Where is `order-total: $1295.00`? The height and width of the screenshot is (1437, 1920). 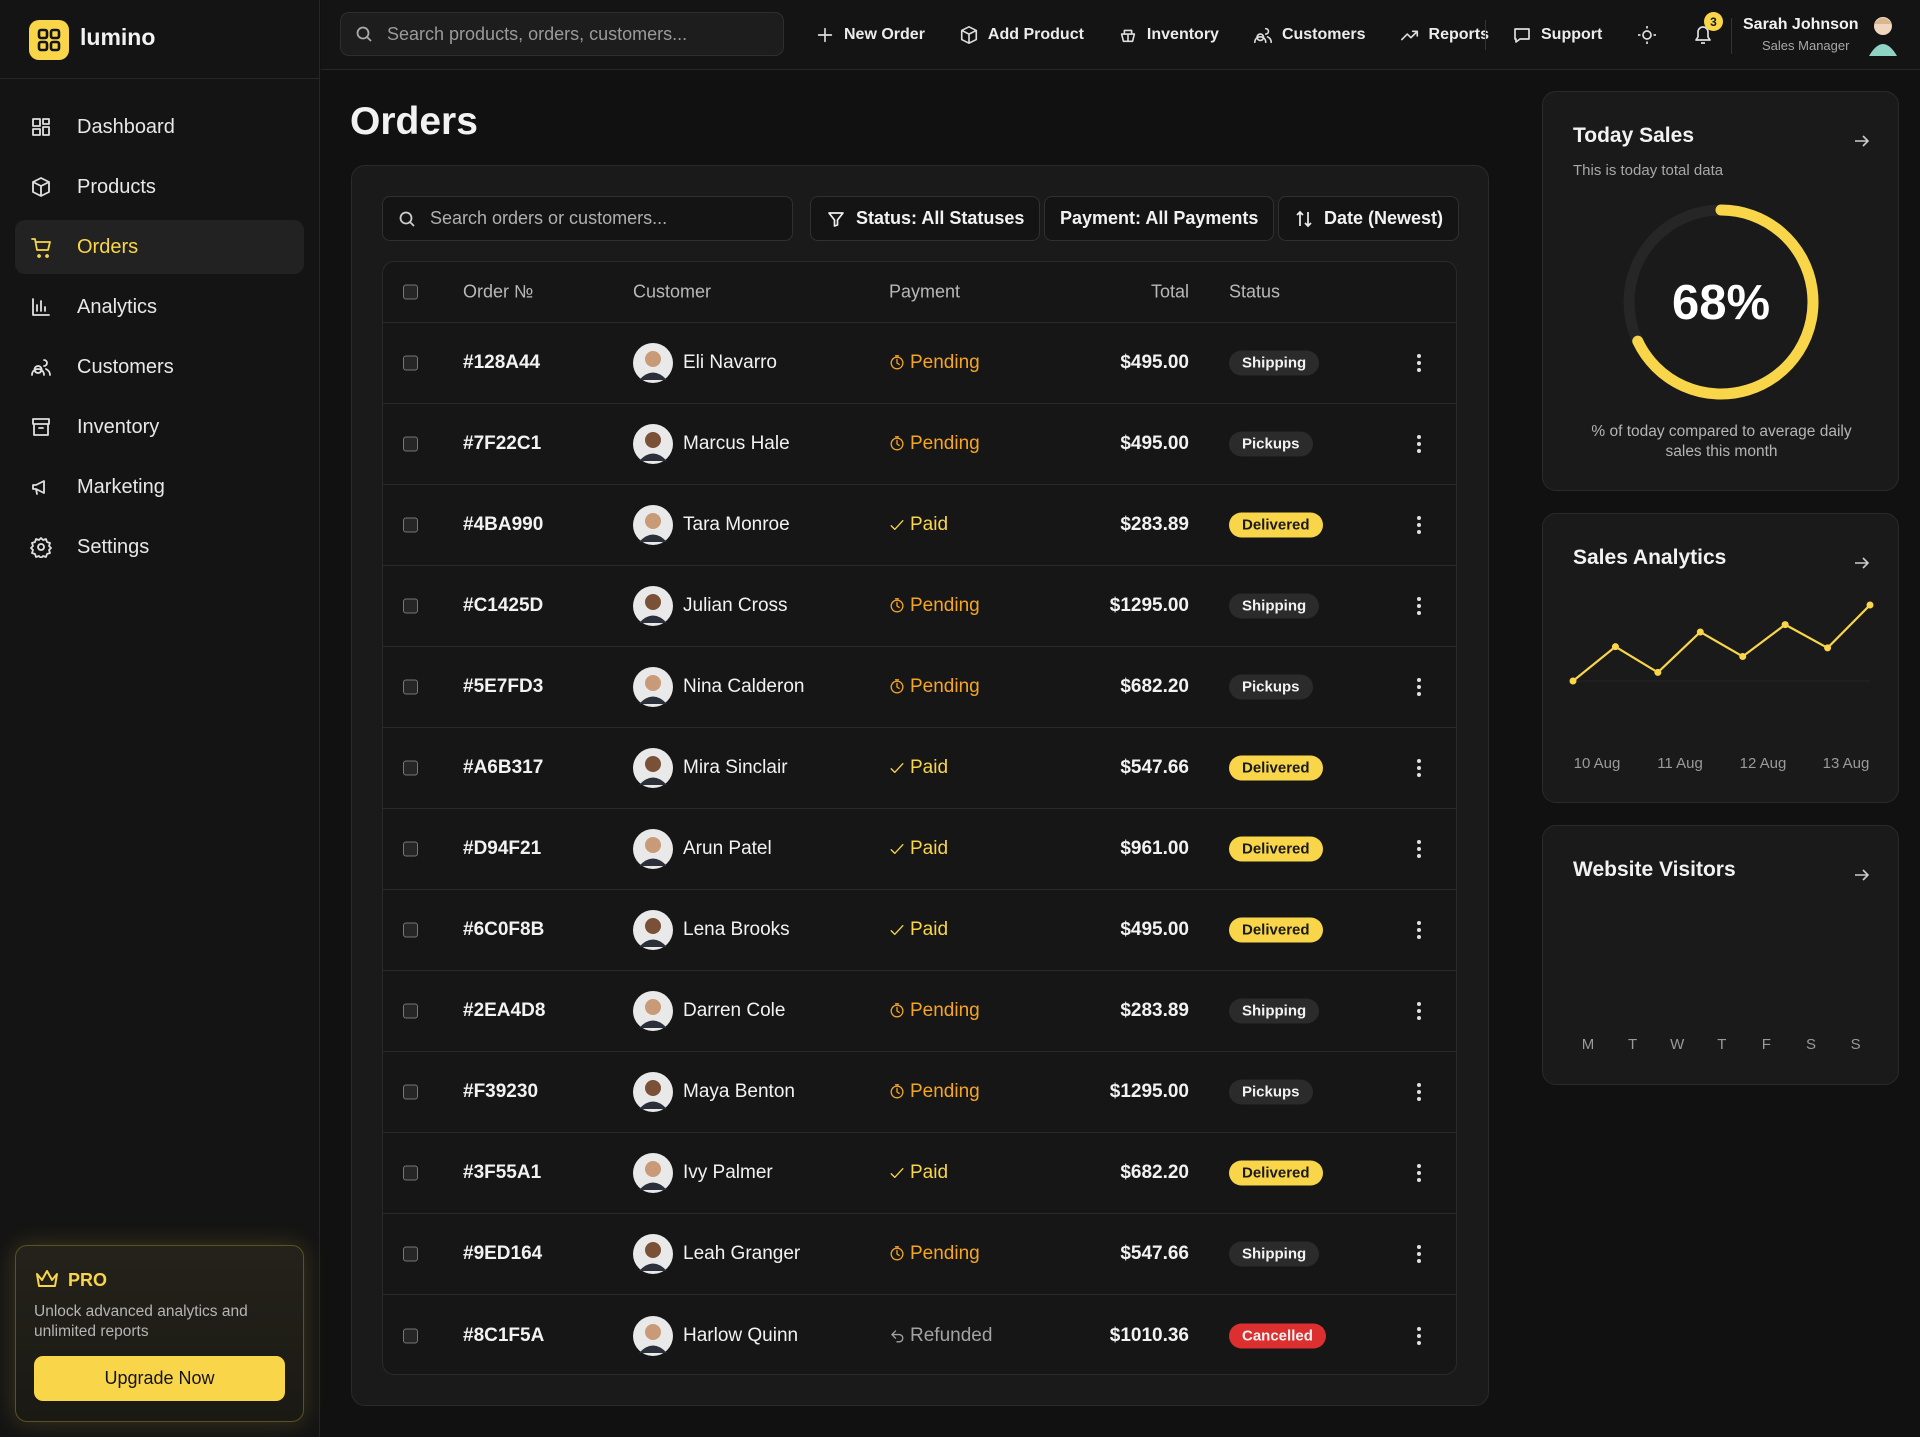
order-total: $1295.00 is located at coordinates (1149, 605).